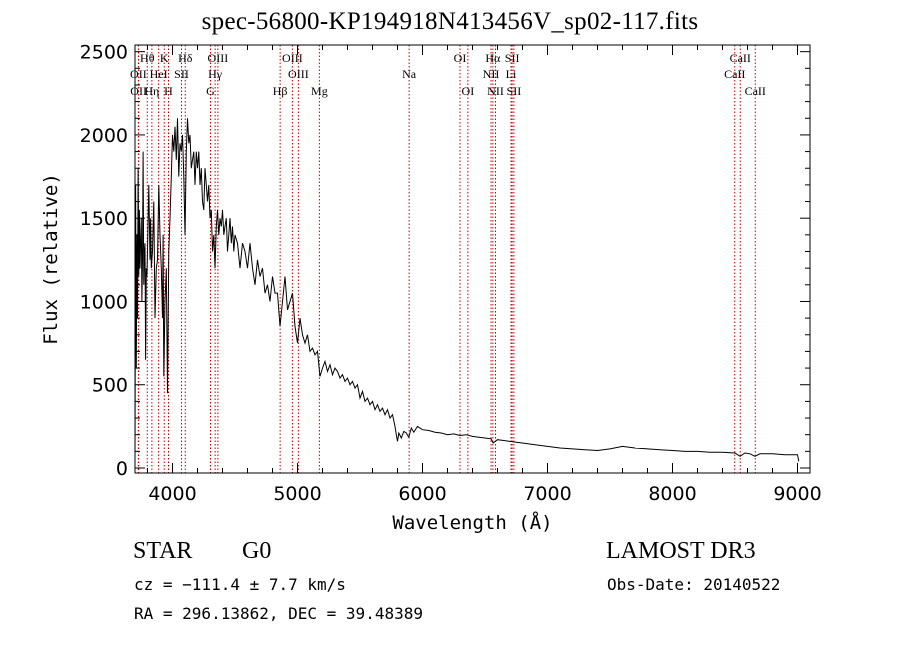  I want to click on x-tick-label: 8000, so click(672, 494).